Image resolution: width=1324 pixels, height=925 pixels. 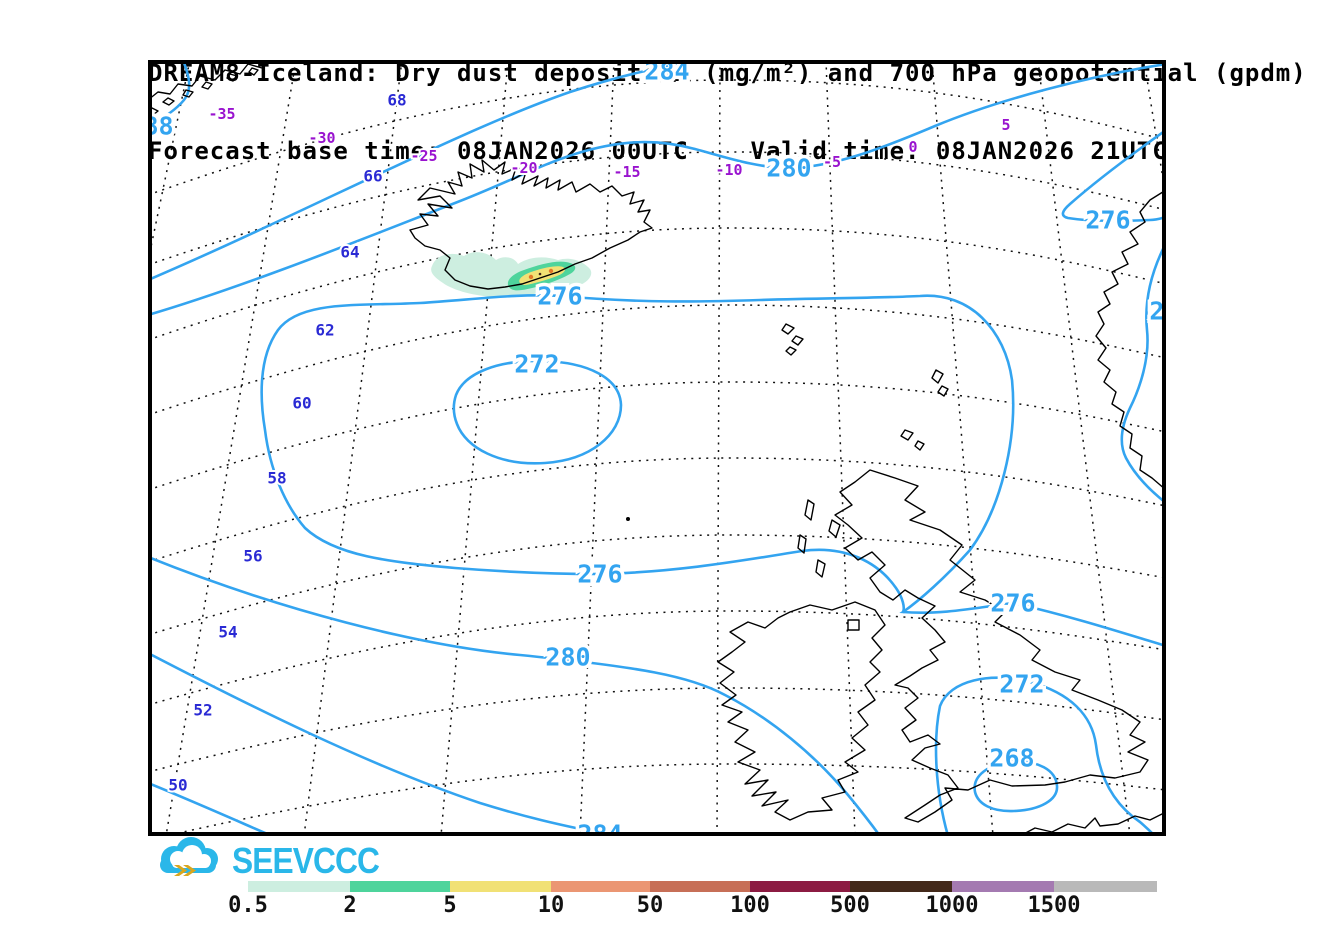 I want to click on latitude-label-layer: 68 66 64 62 60 58 56 54 52 50, so click(x=287, y=443).